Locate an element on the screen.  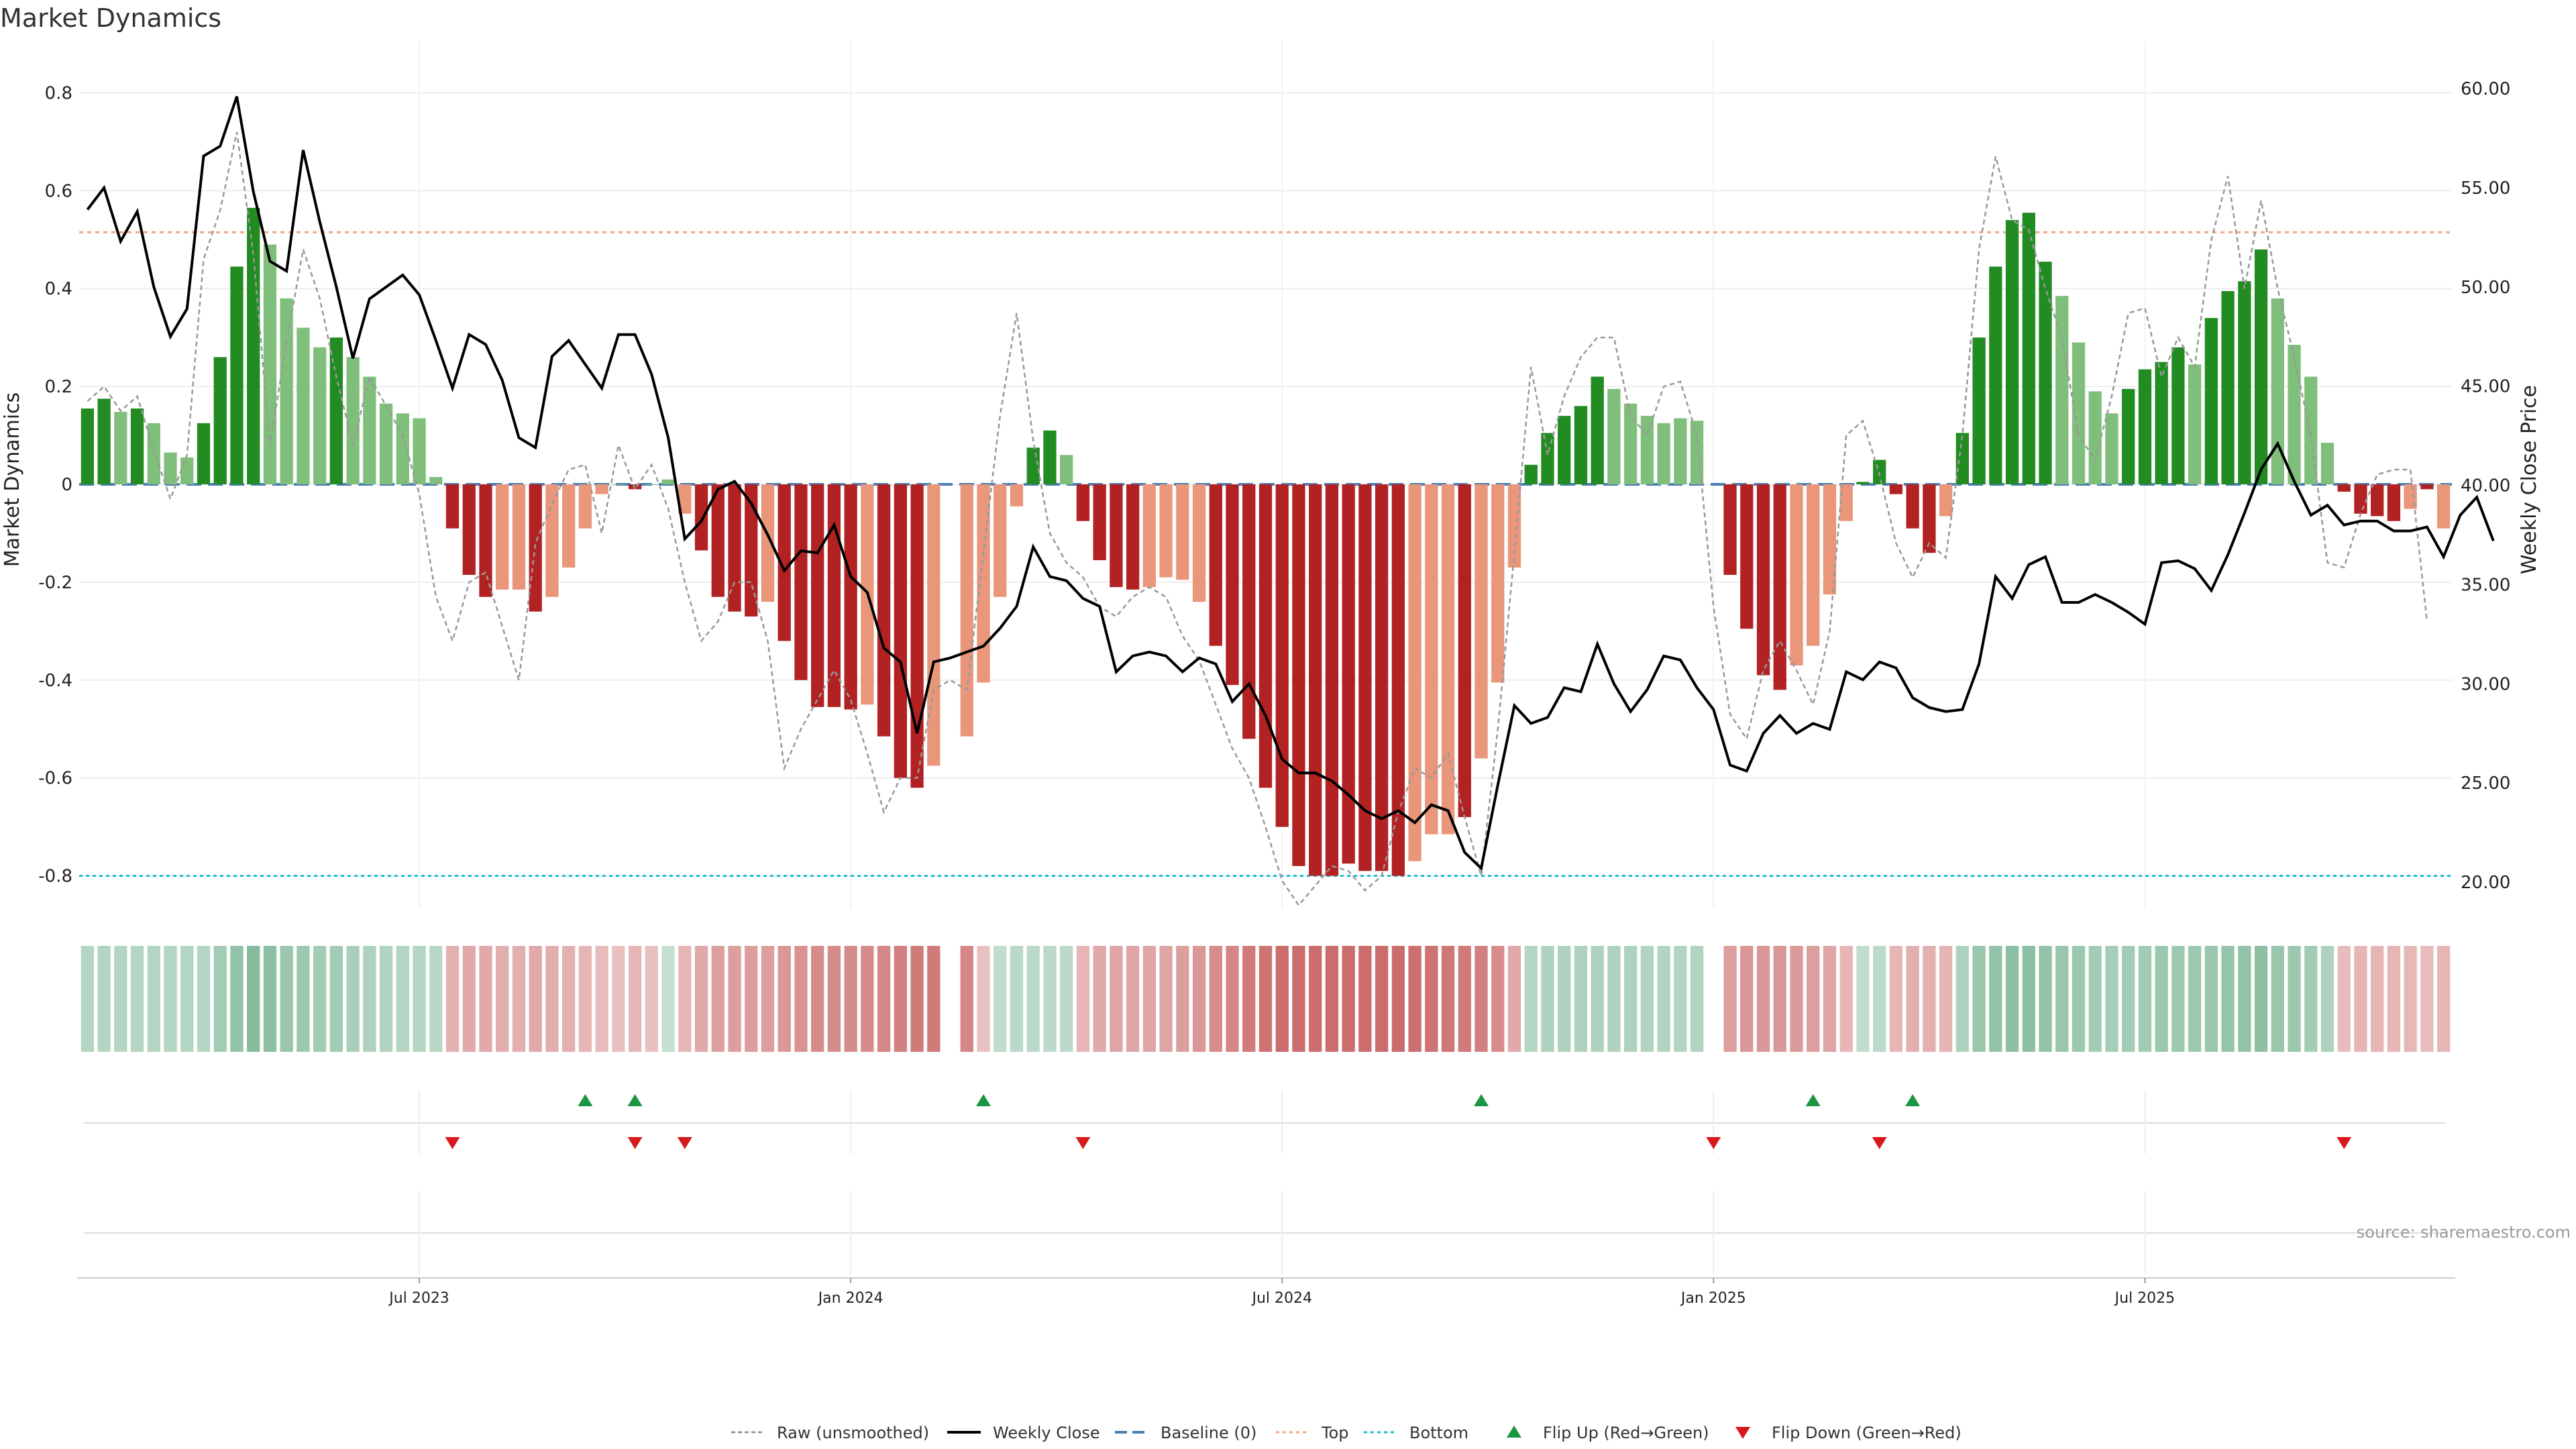
legend-item-raw: Raw (unsmoothed) is located at coordinates (830, 1433).